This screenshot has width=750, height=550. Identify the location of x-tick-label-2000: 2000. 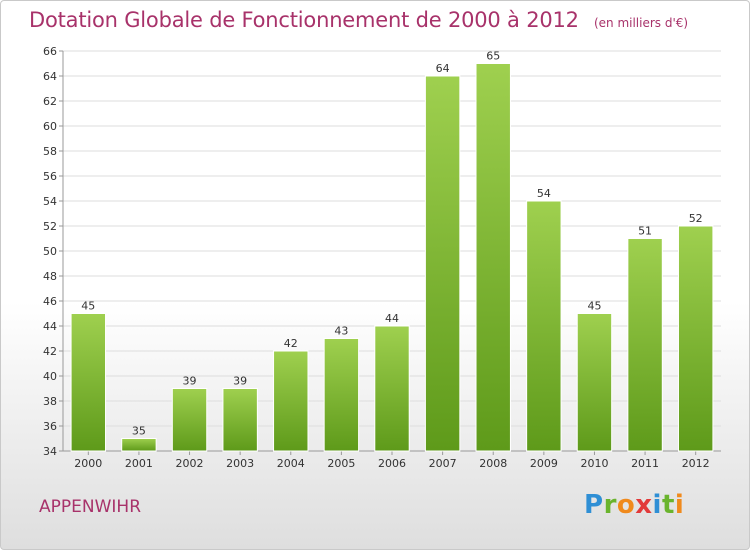
(88, 463).